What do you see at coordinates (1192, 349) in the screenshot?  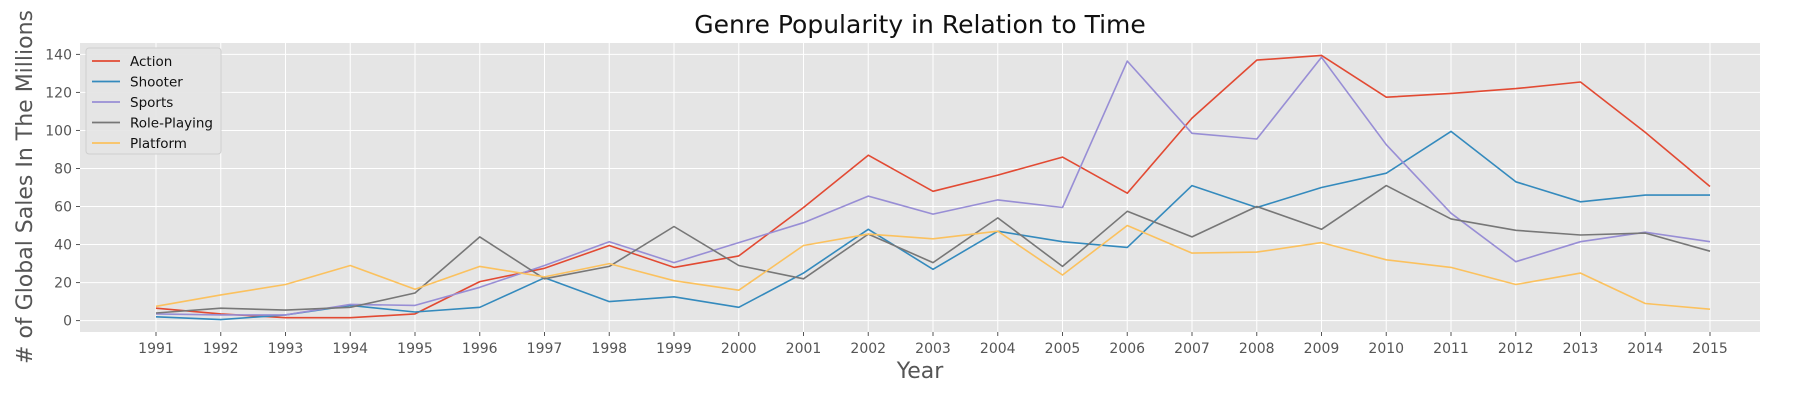 I see `x-tick-label: 2007` at bounding box center [1192, 349].